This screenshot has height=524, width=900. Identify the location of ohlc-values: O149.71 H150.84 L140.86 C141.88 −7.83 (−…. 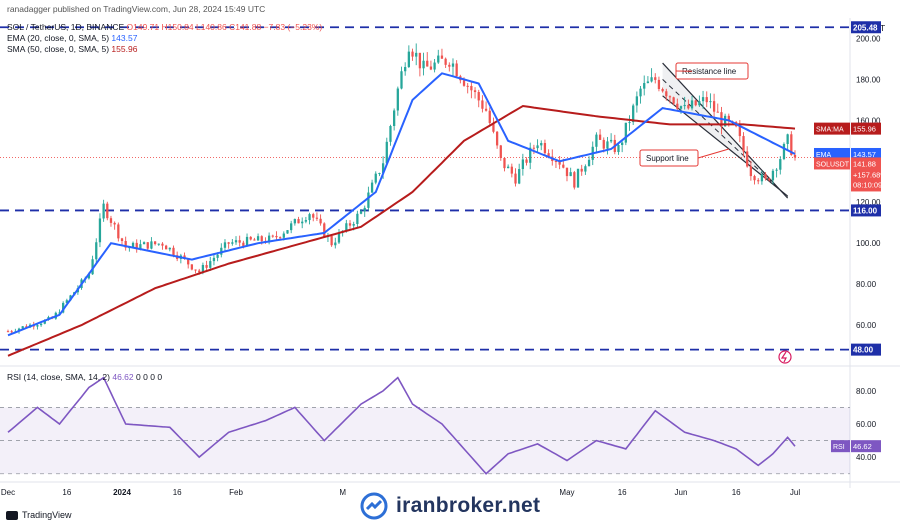
(224, 27).